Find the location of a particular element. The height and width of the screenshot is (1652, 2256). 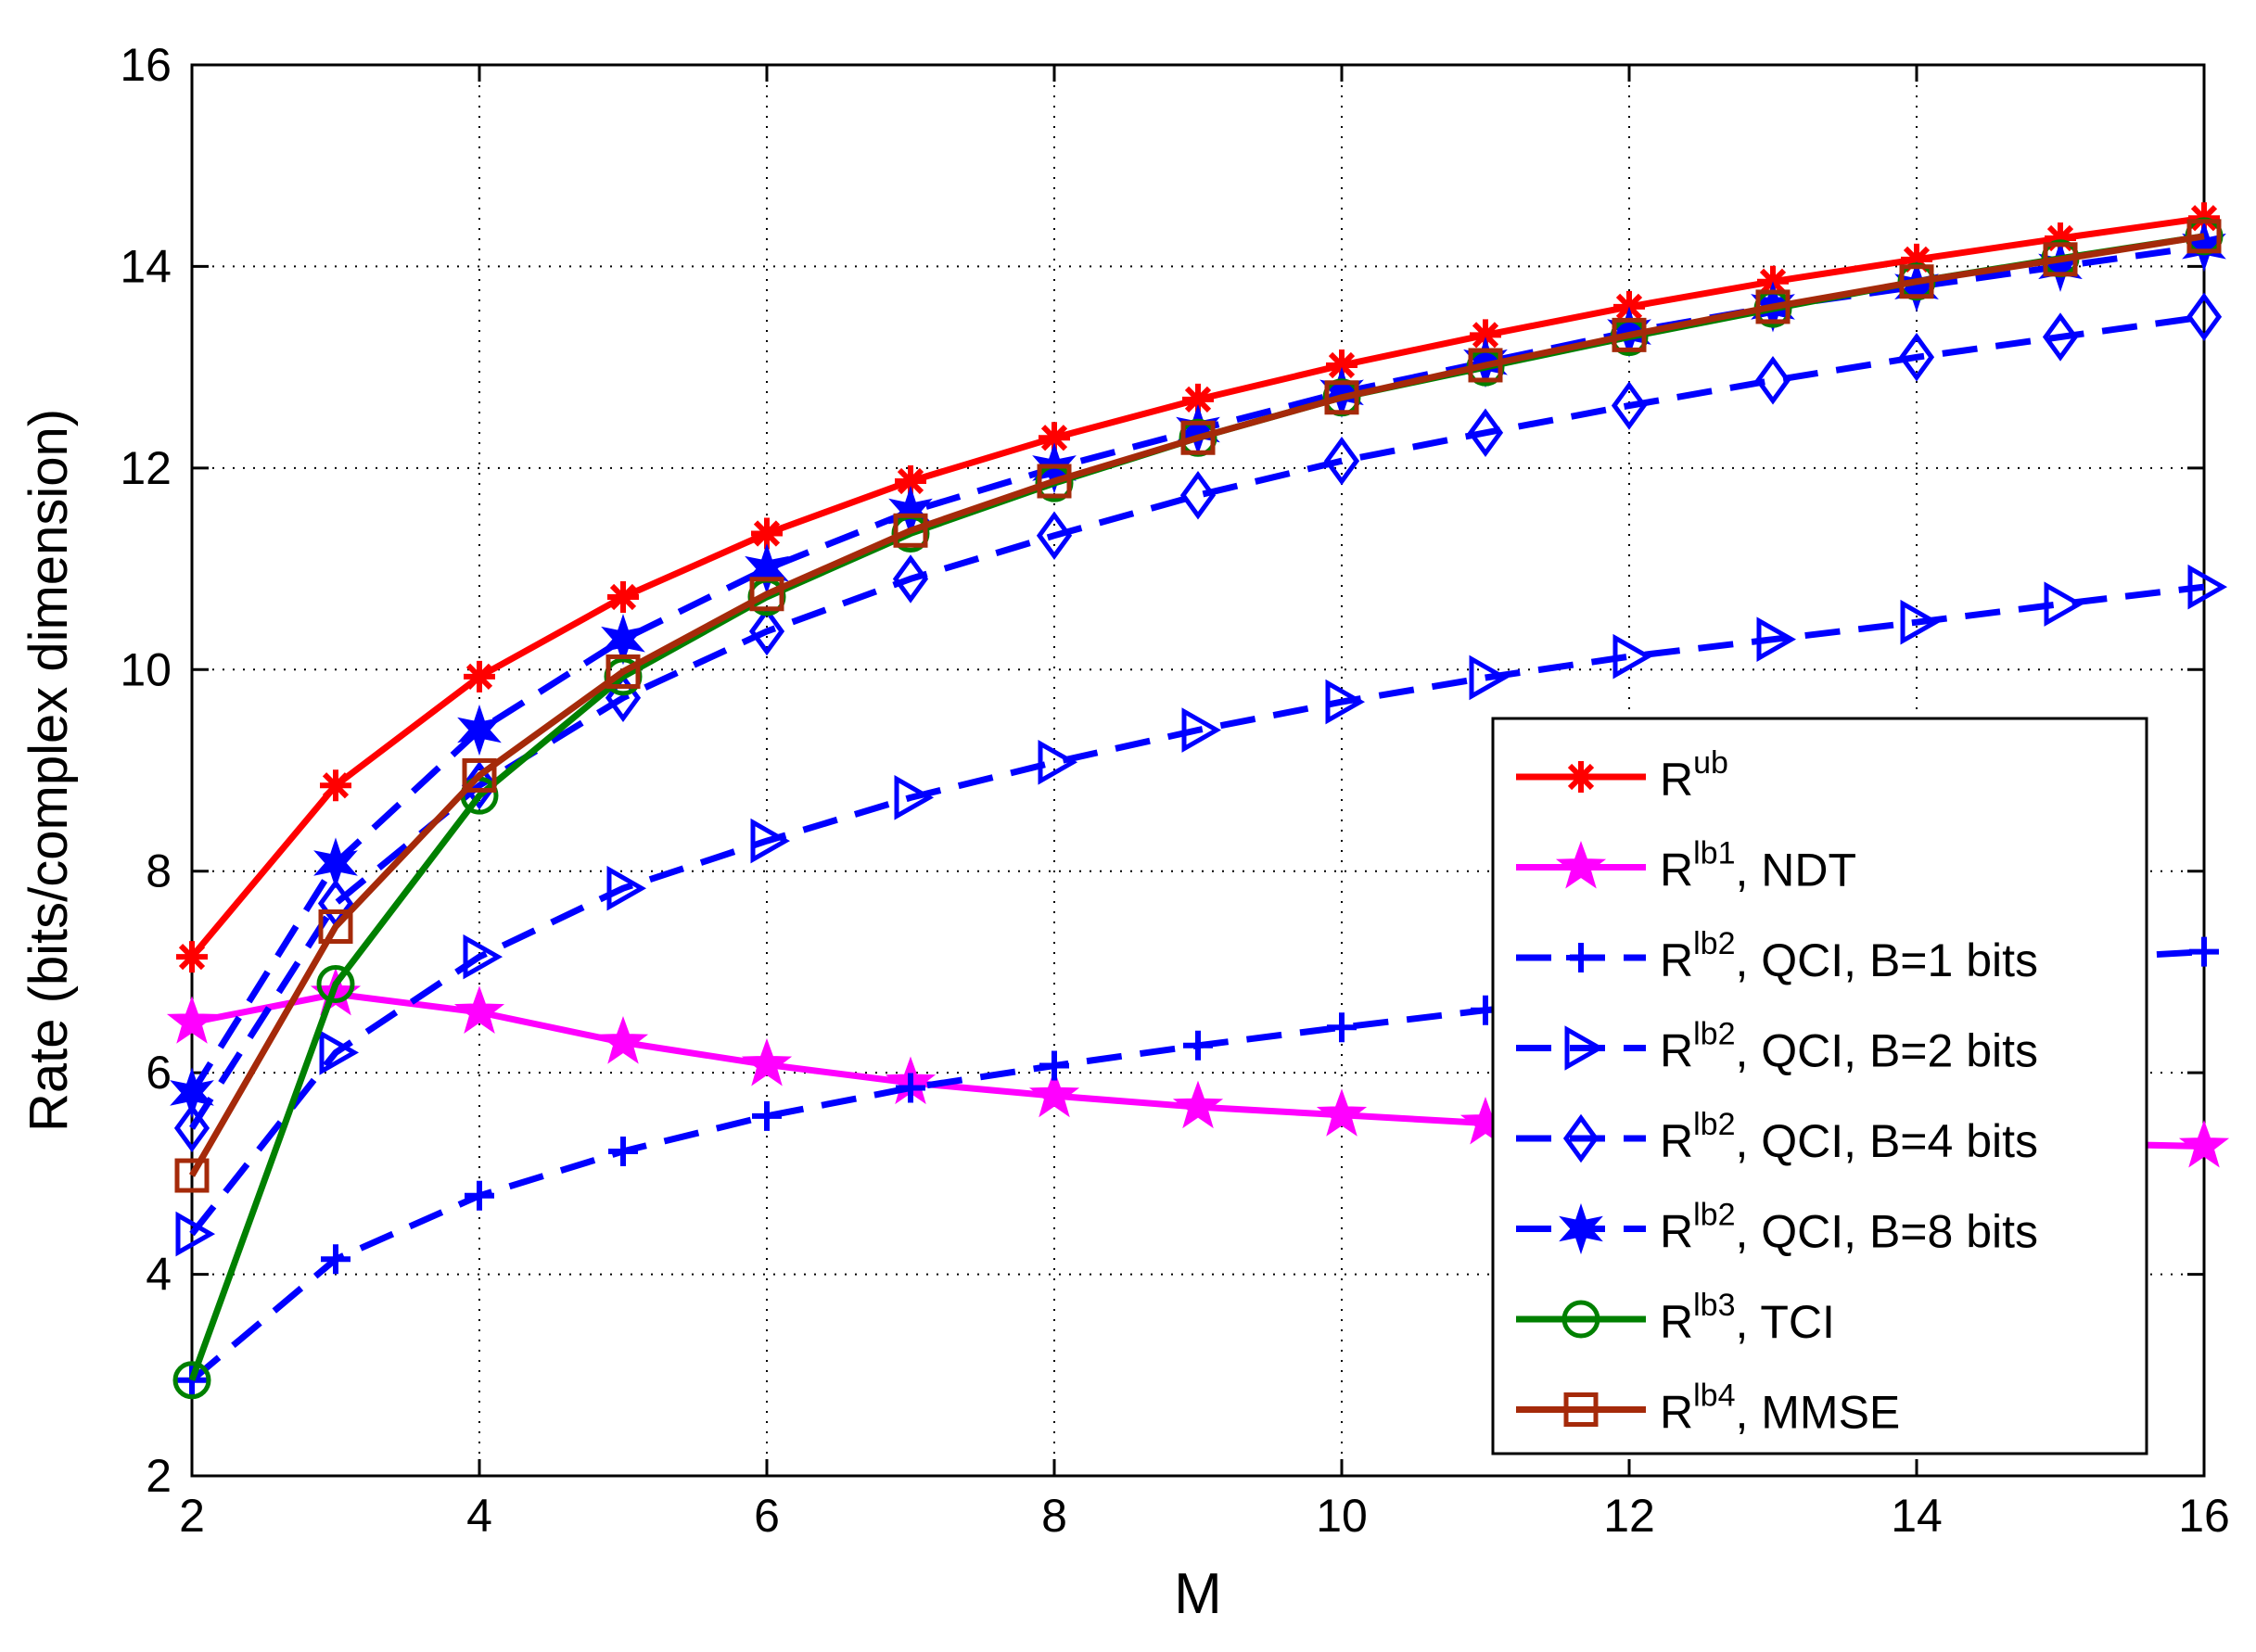

y-tick-label: 16 is located at coordinates (146, 65).